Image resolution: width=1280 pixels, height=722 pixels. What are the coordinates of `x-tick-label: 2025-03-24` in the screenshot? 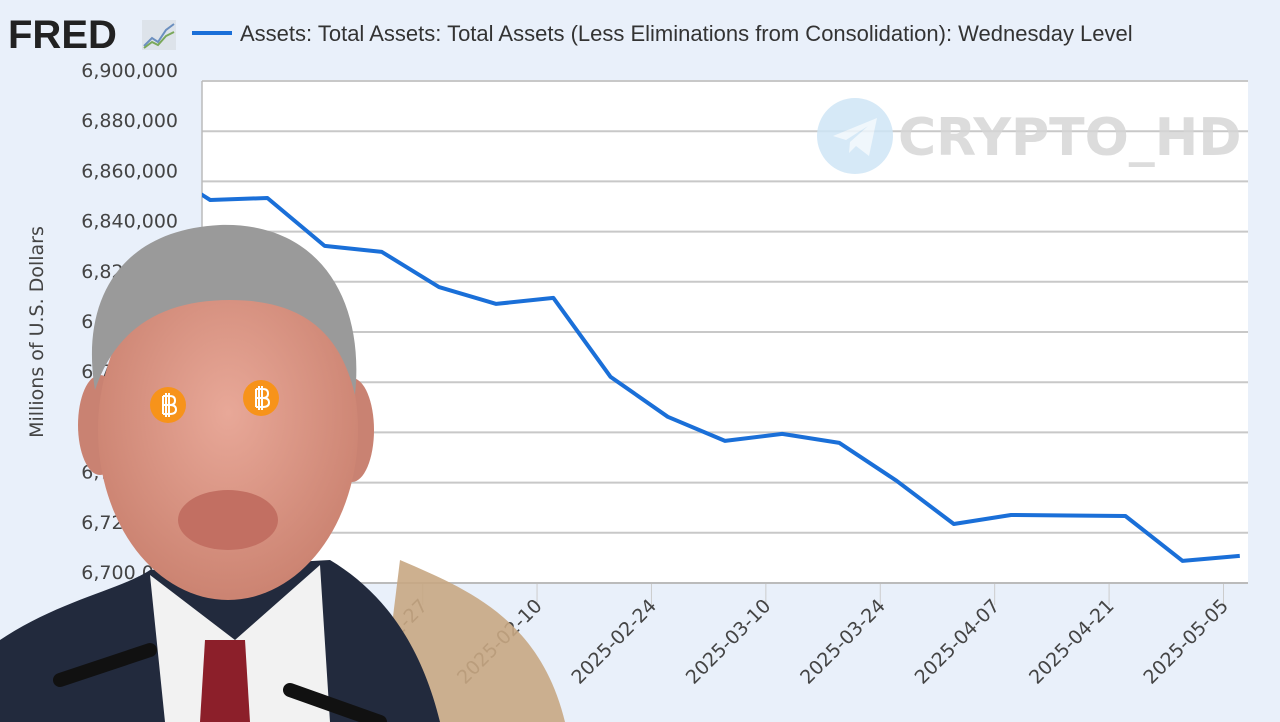 It's located at (843, 642).